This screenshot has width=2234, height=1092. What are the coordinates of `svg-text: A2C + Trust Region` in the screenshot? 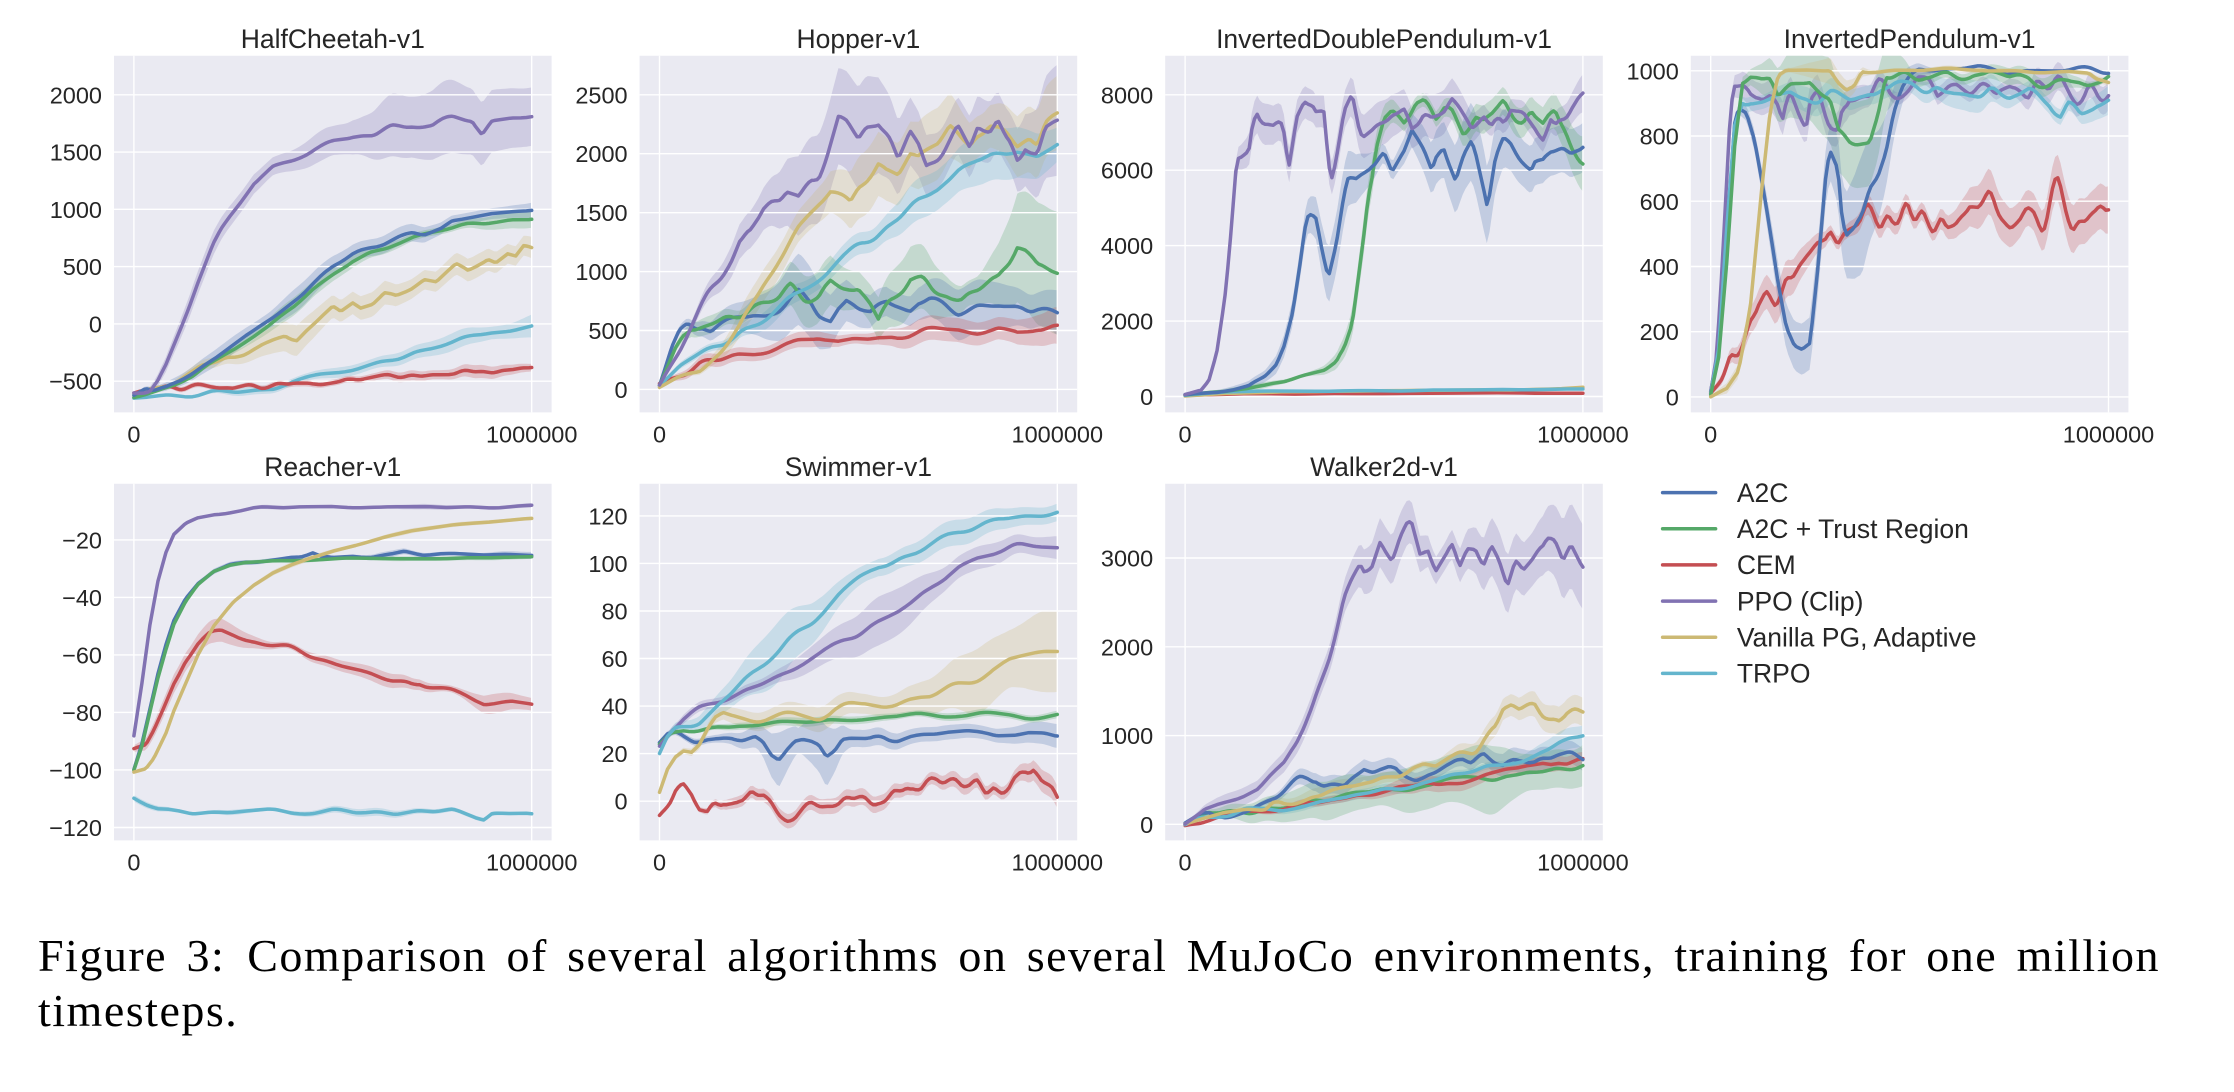 It's located at (1853, 529).